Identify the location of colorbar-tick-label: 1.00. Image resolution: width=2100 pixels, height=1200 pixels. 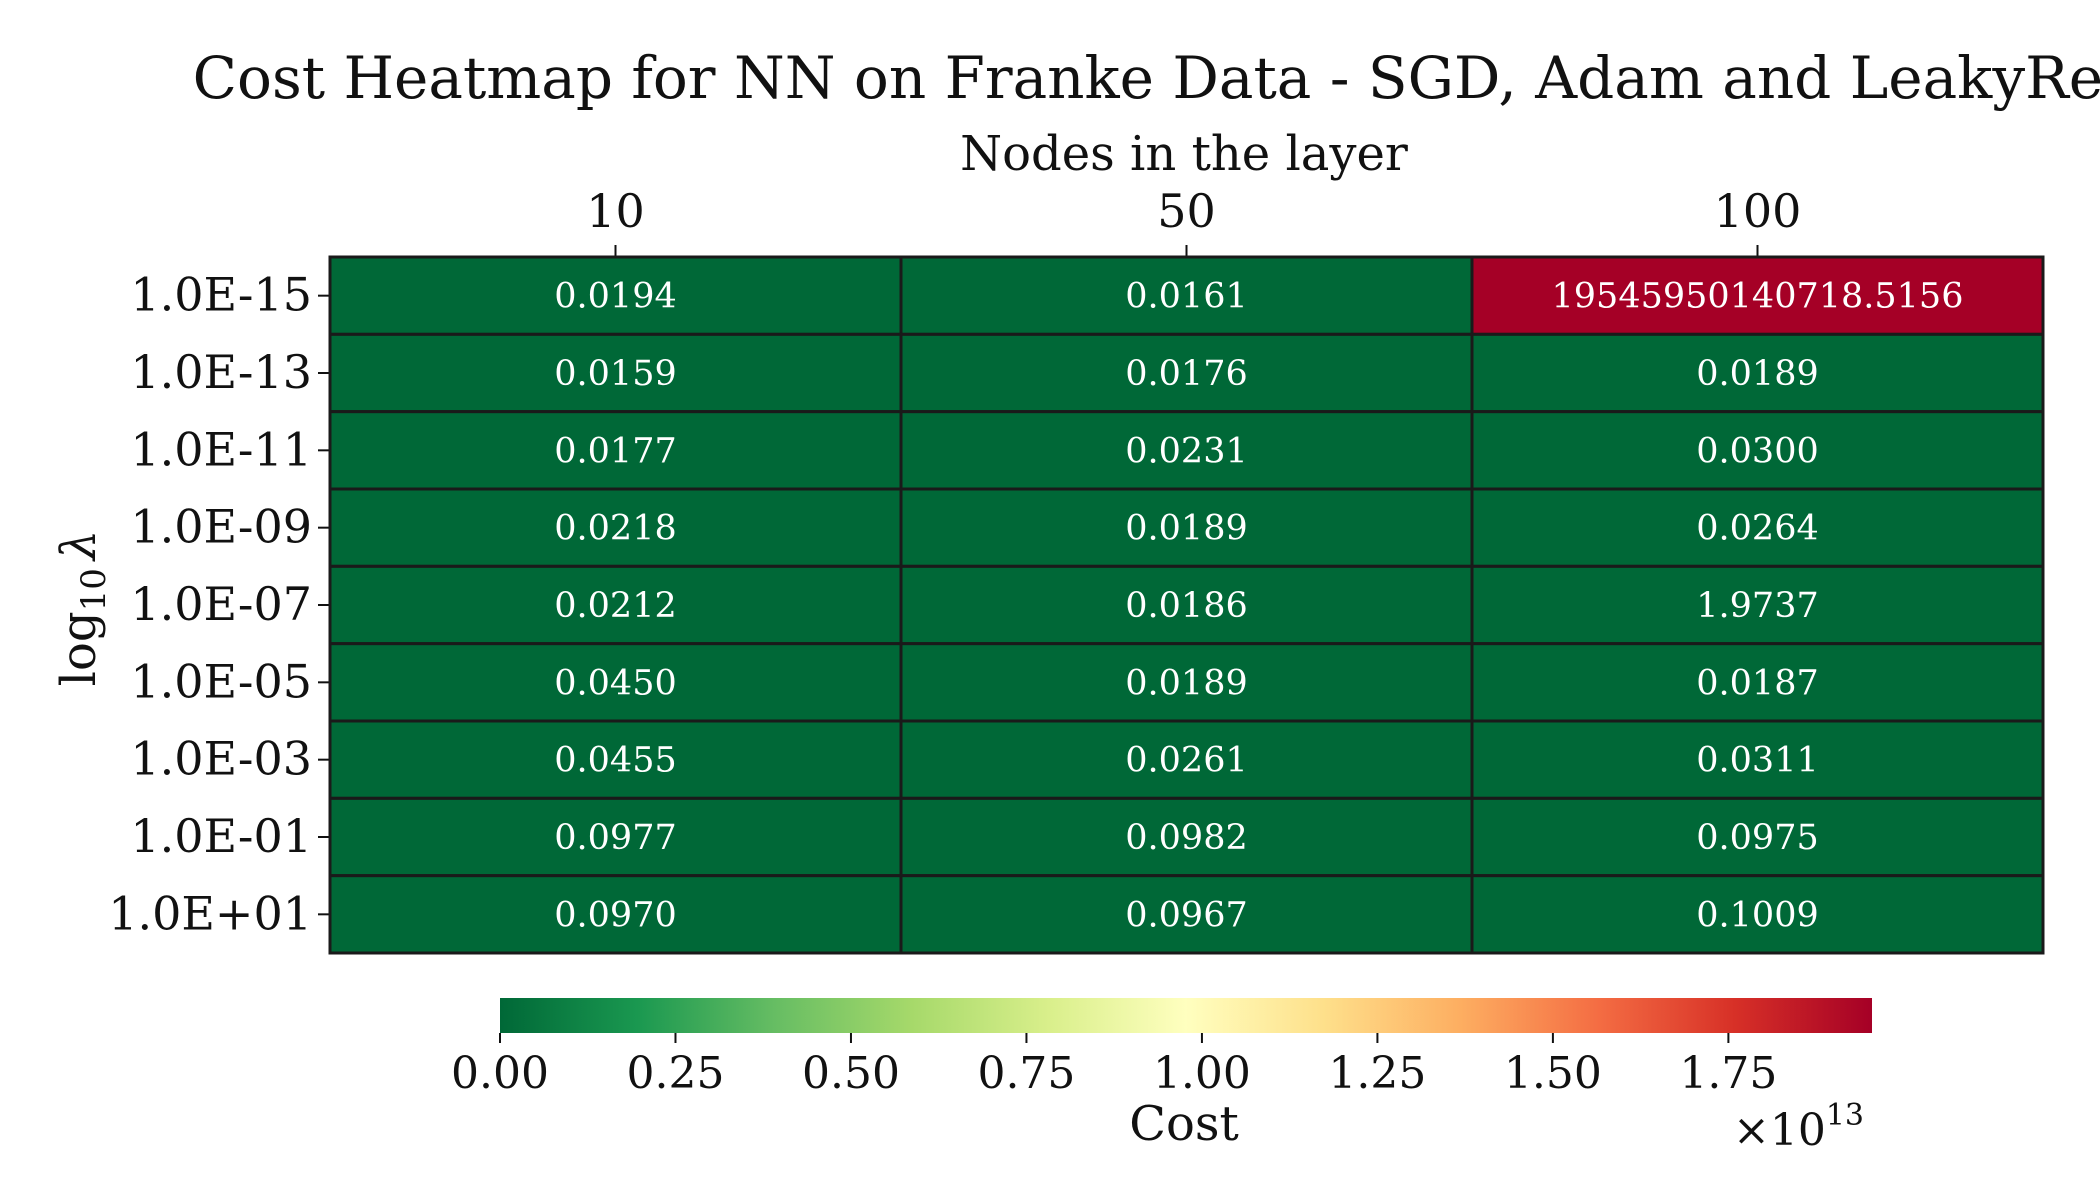
(1202, 1073).